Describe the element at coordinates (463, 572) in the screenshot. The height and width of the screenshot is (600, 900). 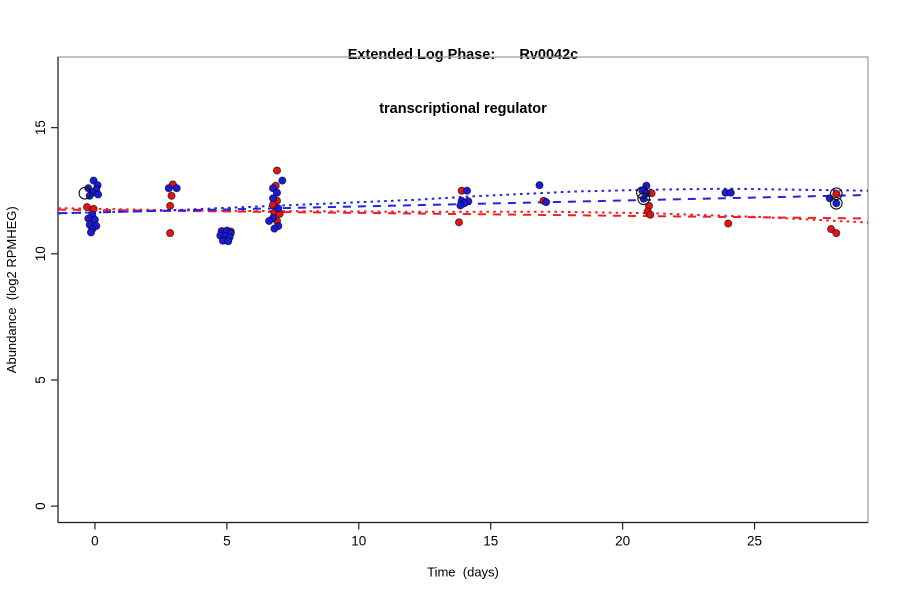
I see `x-axis-title: Time (days)` at that location.